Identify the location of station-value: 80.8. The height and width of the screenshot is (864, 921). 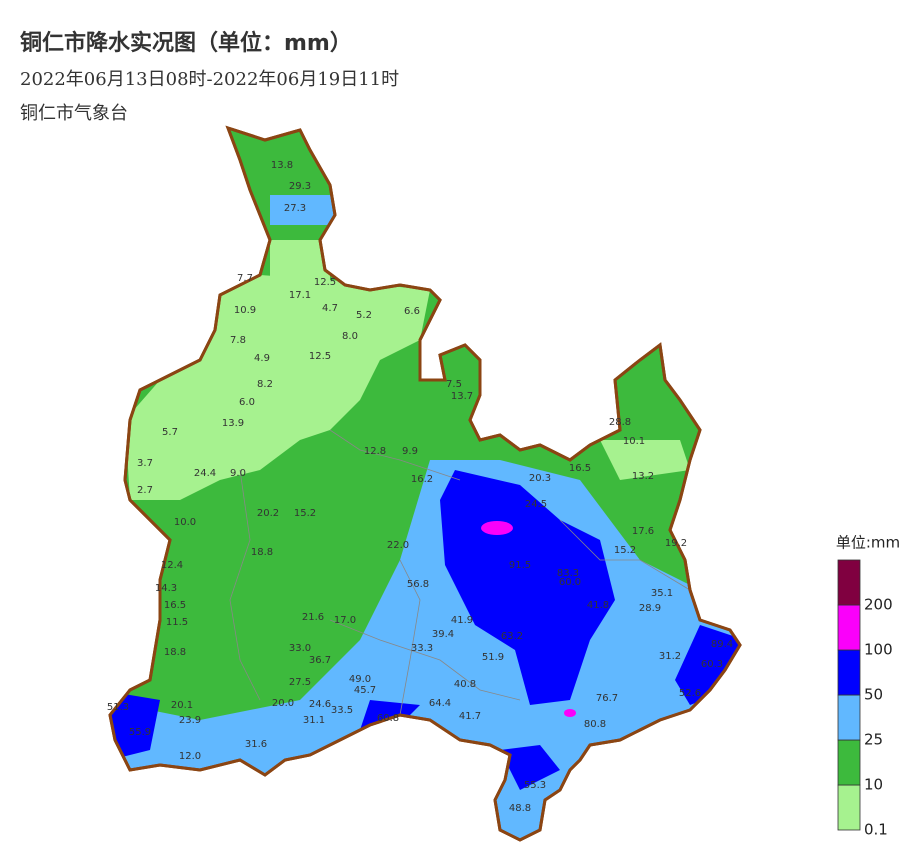
(595, 724).